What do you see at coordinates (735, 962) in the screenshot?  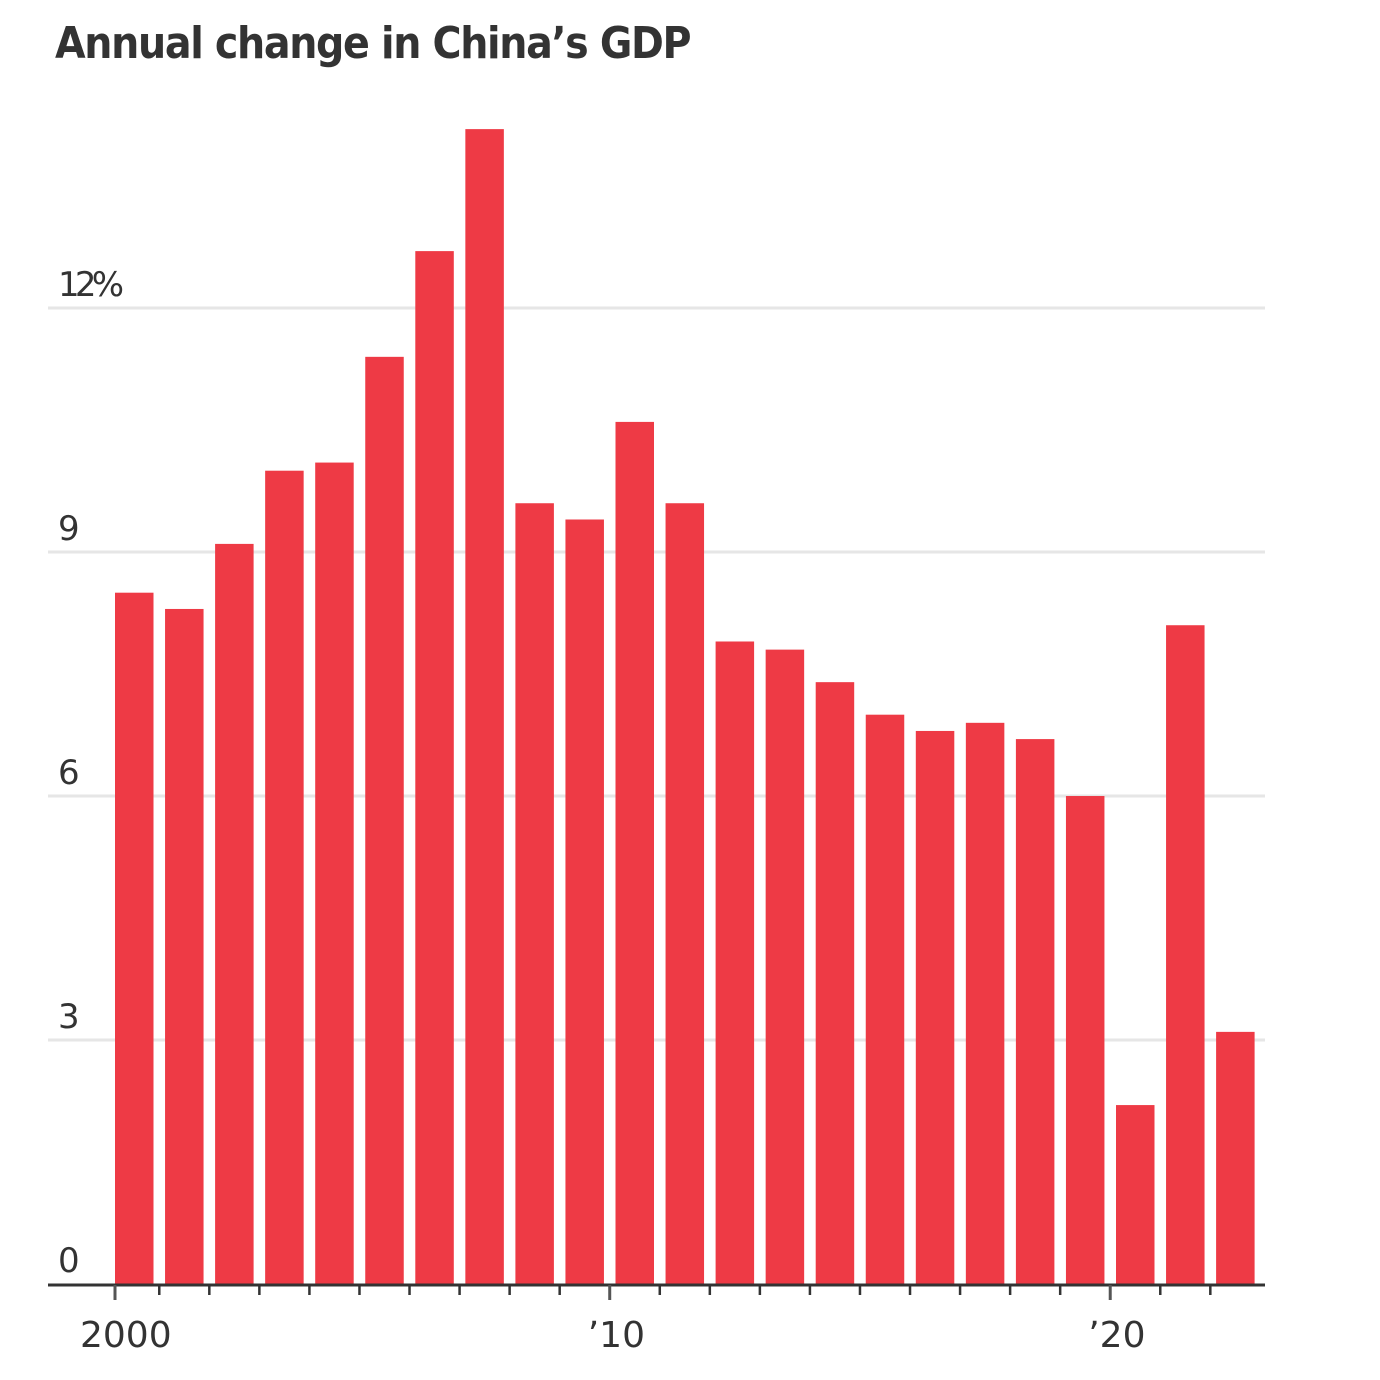 I see `bar-2012` at bounding box center [735, 962].